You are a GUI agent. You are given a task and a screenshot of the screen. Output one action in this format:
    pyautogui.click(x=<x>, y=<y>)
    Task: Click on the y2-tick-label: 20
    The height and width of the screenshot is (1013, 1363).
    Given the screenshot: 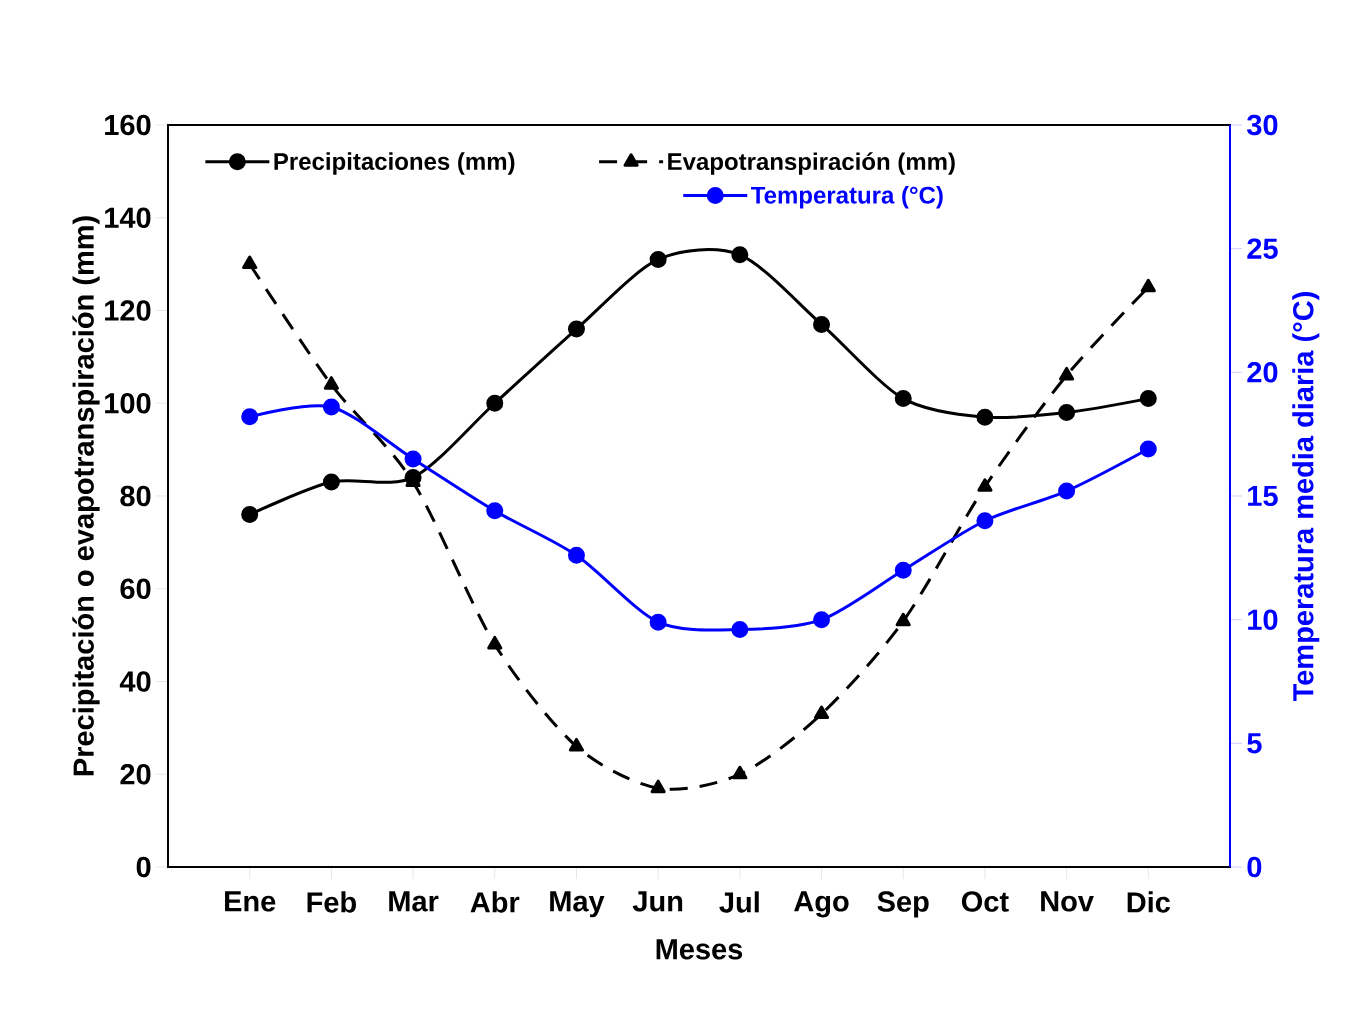 What is the action you would take?
    pyautogui.click(x=1262, y=372)
    